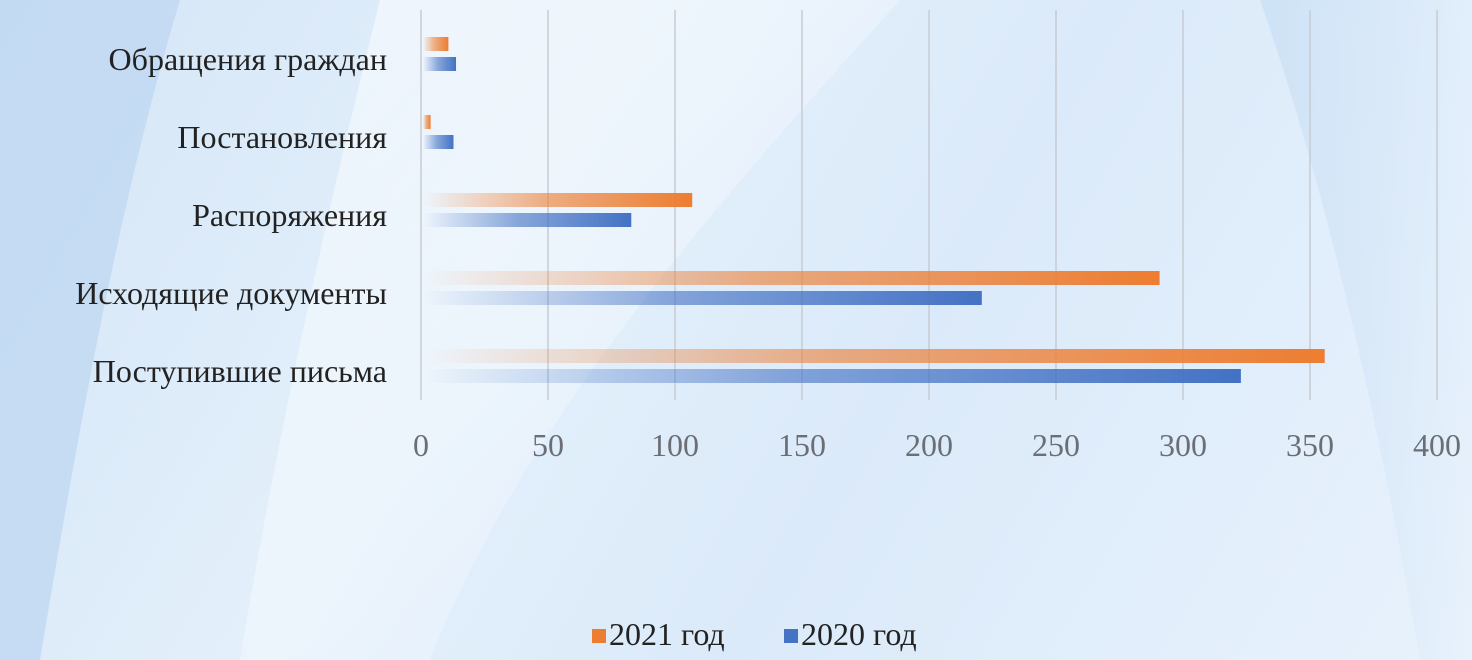 The height and width of the screenshot is (660, 1472). Describe the element at coordinates (289, 215) in the screenshot. I see `category-label: Распоряжения` at that location.